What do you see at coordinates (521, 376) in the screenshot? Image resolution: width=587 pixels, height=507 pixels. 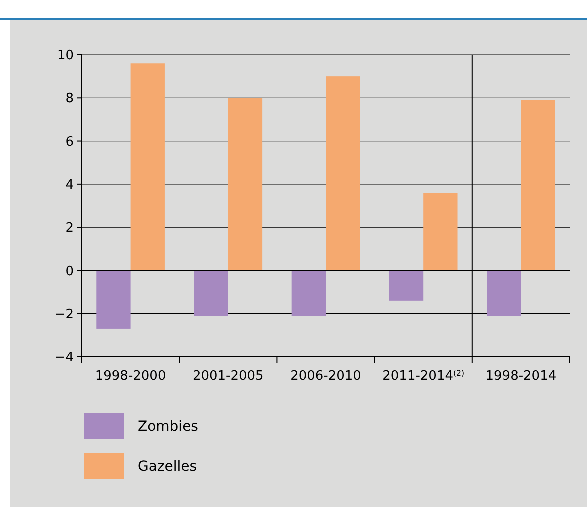 I see `x-tick-label: 1998-2014` at bounding box center [521, 376].